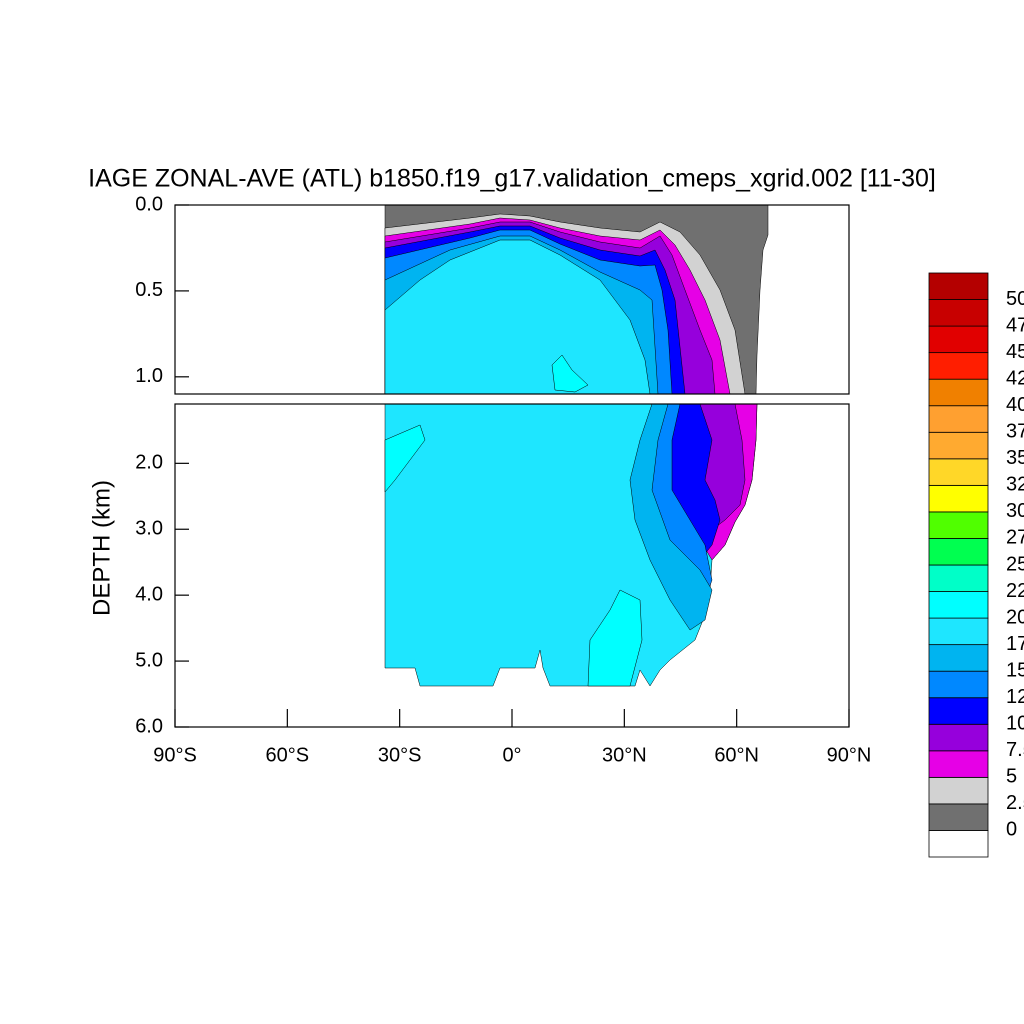 The image size is (1024, 1024). What do you see at coordinates (400, 755) in the screenshot?
I see `x-tick-label: 30°S` at bounding box center [400, 755].